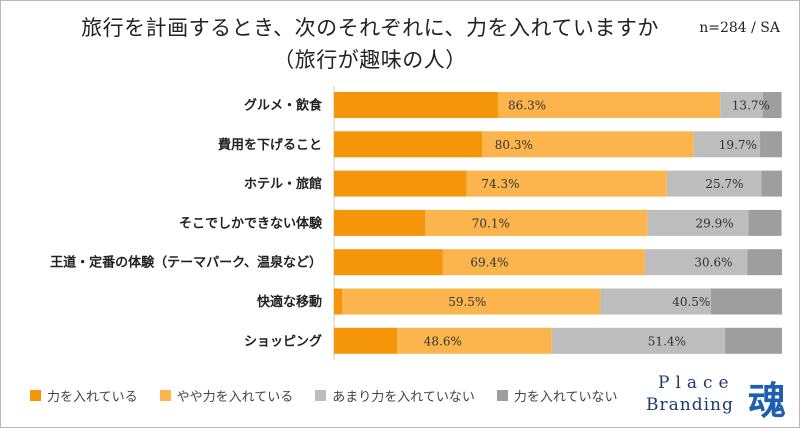  What do you see at coordinates (715, 223) in the screenshot?
I see `data-label-negative: 29.9%` at bounding box center [715, 223].